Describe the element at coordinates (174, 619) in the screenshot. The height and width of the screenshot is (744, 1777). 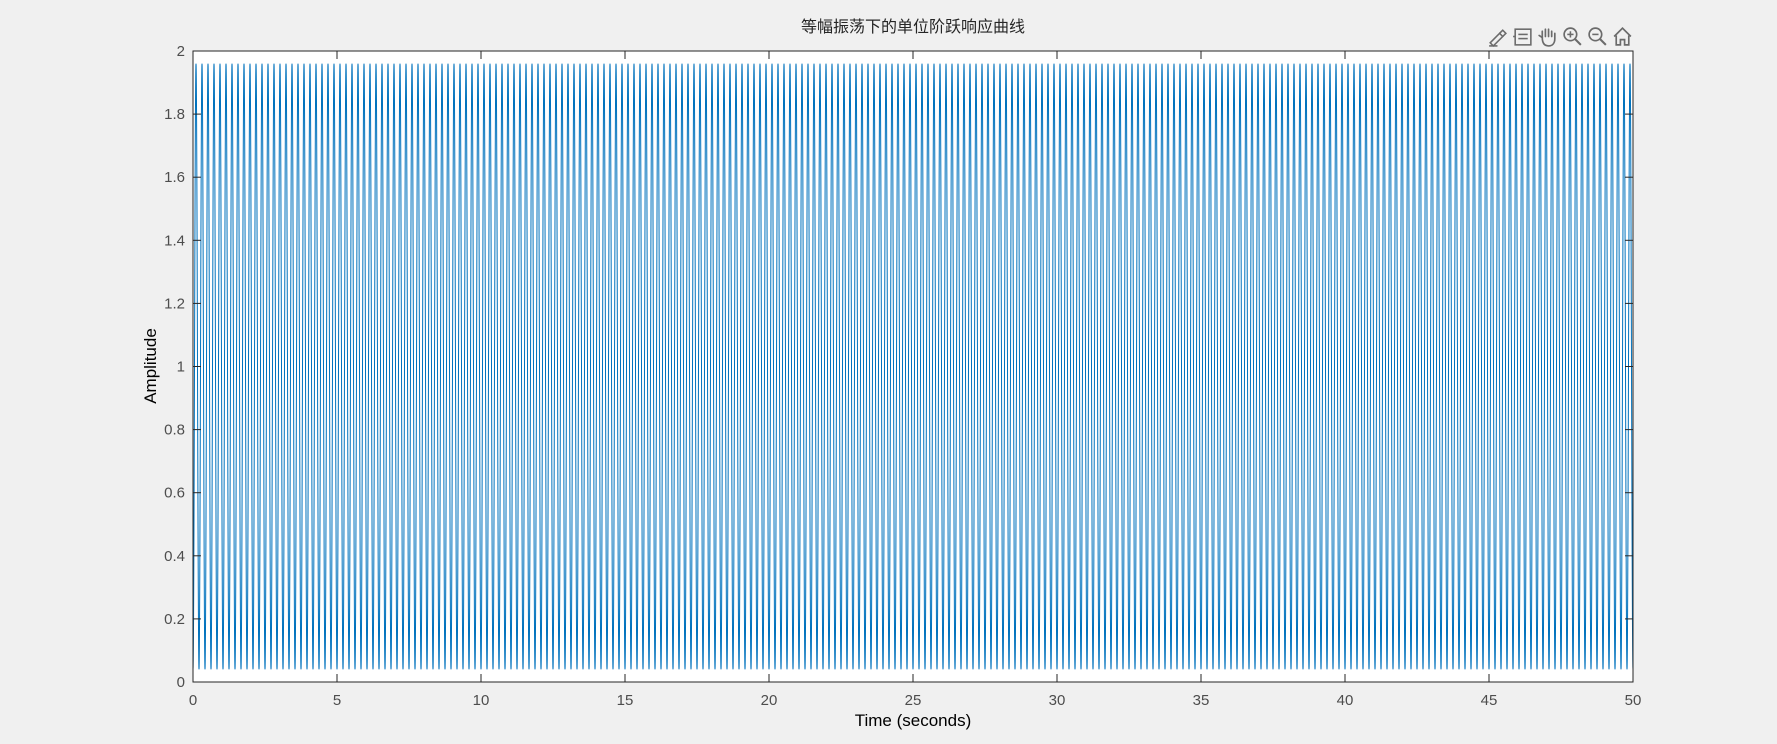
I see `y-tick-label: 0.2` at that location.